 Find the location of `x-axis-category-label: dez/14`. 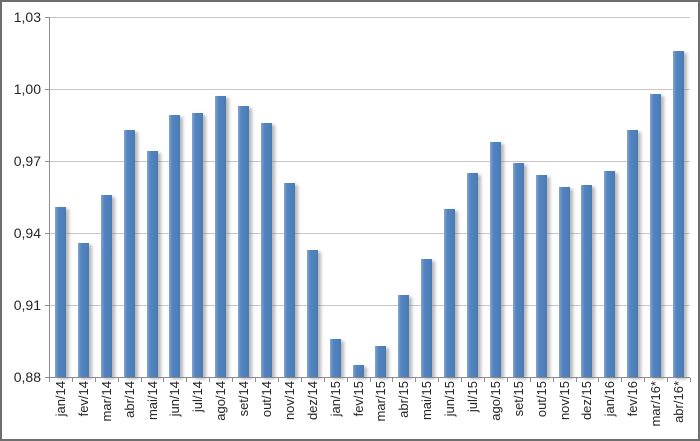

x-axis-category-label: dez/14 is located at coordinates (312, 410).